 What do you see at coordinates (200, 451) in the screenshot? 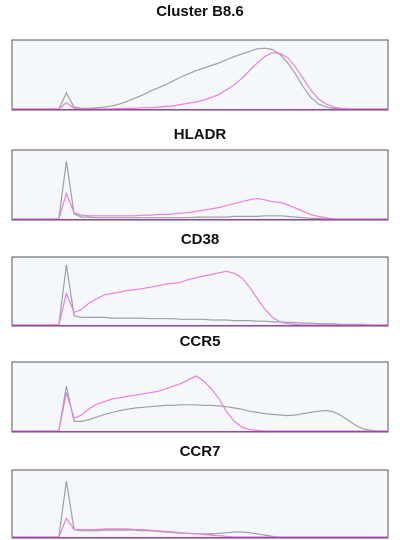
I see `panel-title: CCR7` at bounding box center [200, 451].